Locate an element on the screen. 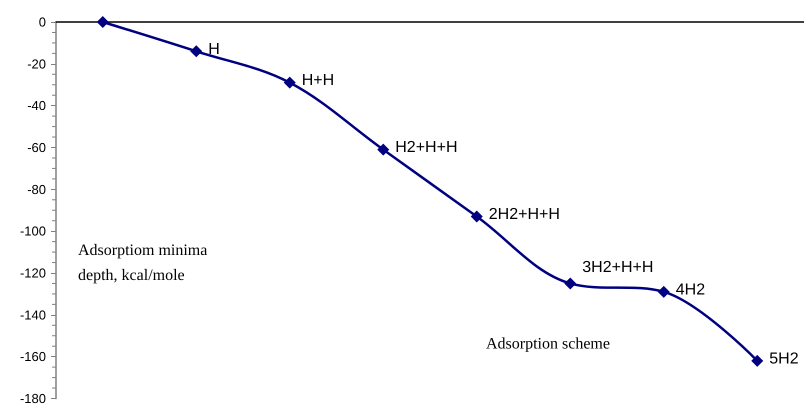 This screenshot has width=804, height=405. y-tick-label: -40 is located at coordinates (36, 106).